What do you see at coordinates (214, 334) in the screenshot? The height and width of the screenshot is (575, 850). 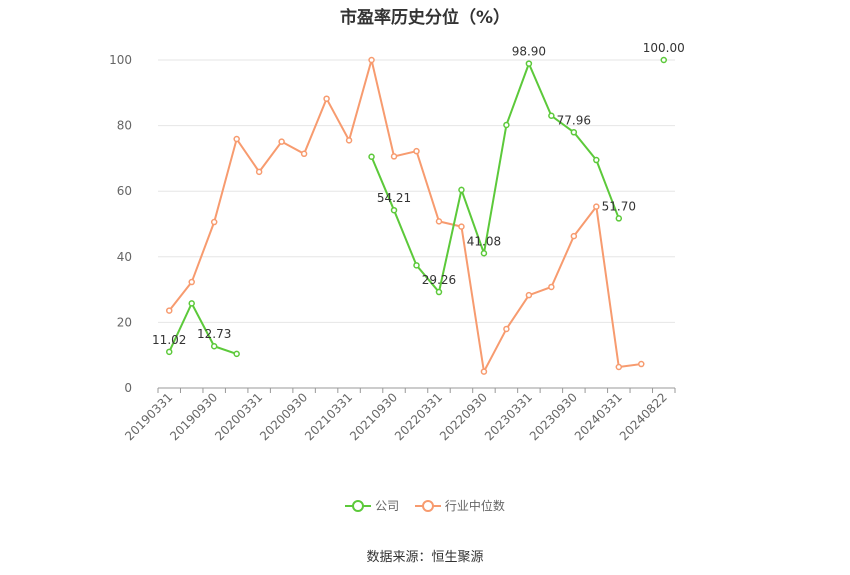 I see `data-label: 12.73` at bounding box center [214, 334].